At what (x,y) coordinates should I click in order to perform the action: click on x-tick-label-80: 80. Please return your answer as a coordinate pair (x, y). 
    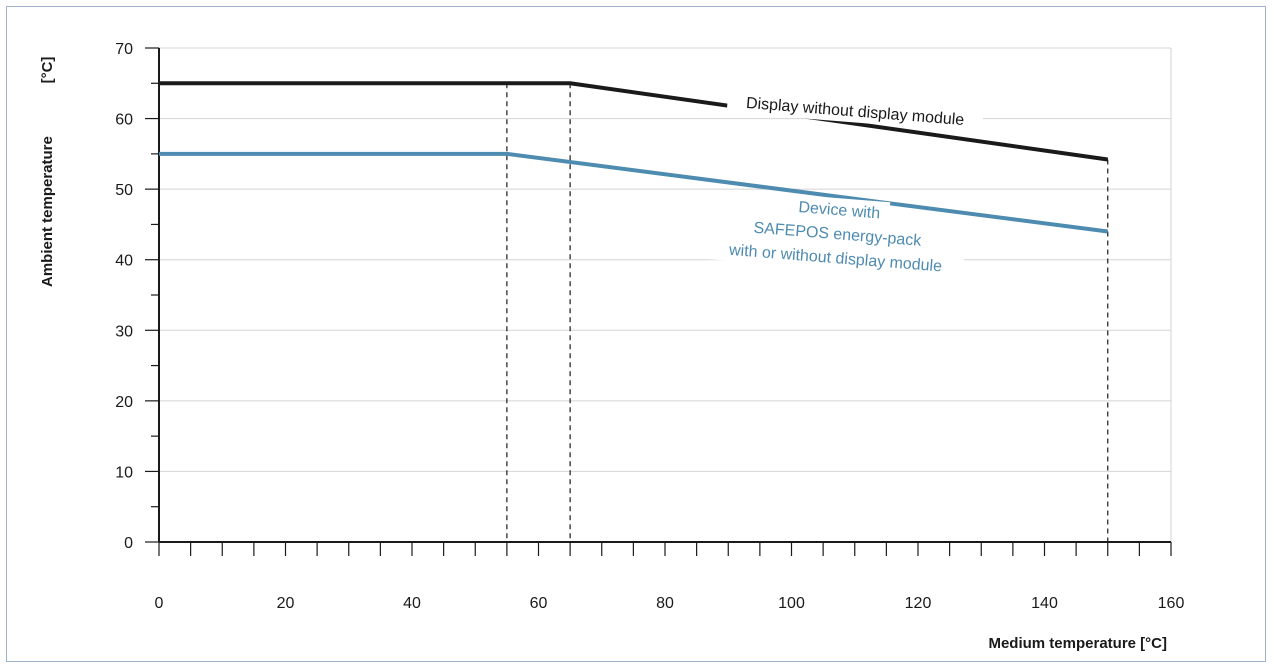
    Looking at the image, I should click on (665, 603).